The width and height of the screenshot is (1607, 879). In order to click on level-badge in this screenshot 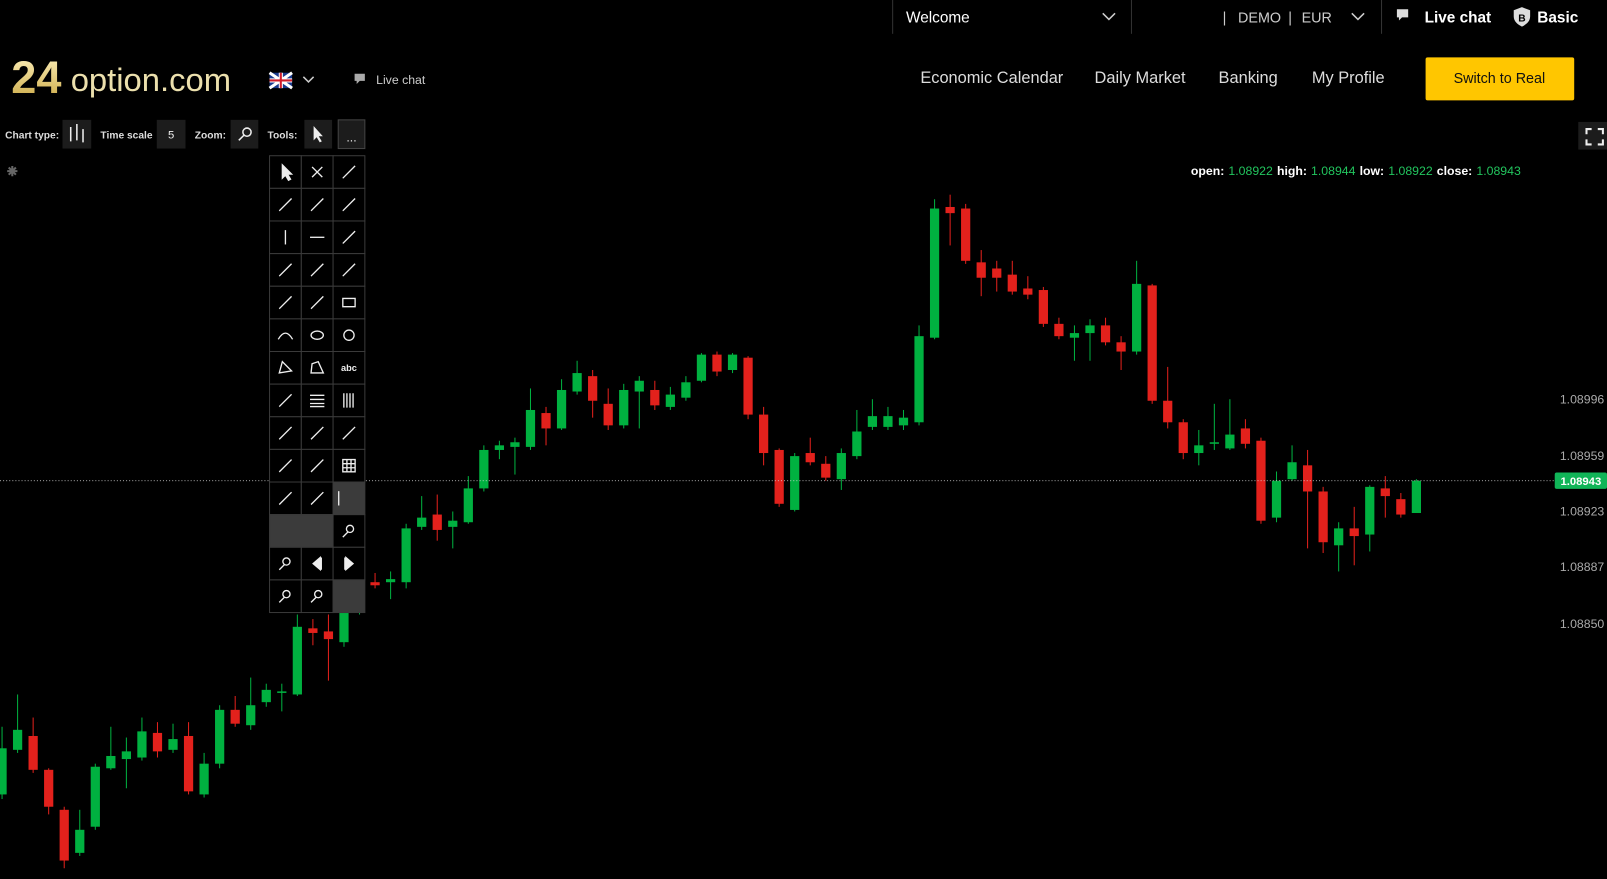, I will do `click(1522, 17)`.